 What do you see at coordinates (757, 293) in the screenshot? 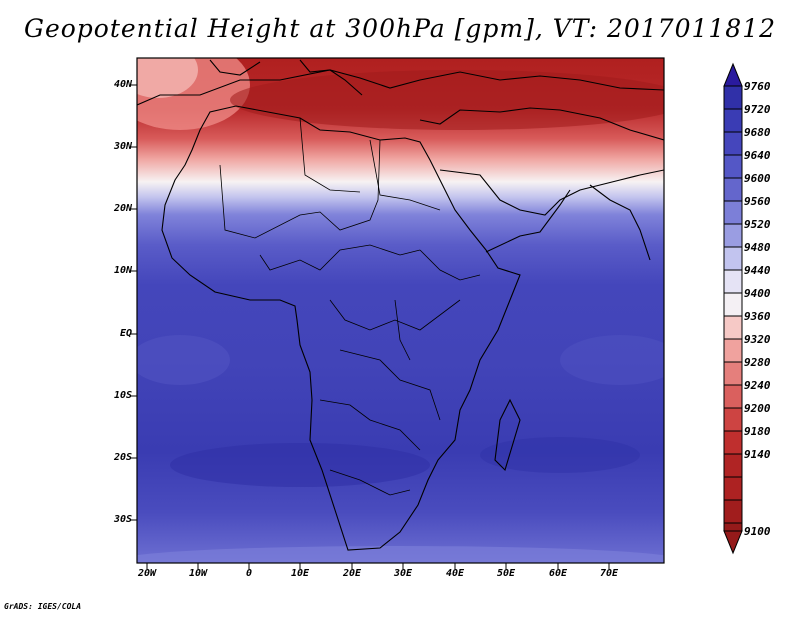
I see `colorbar-label: 9400` at bounding box center [757, 293].